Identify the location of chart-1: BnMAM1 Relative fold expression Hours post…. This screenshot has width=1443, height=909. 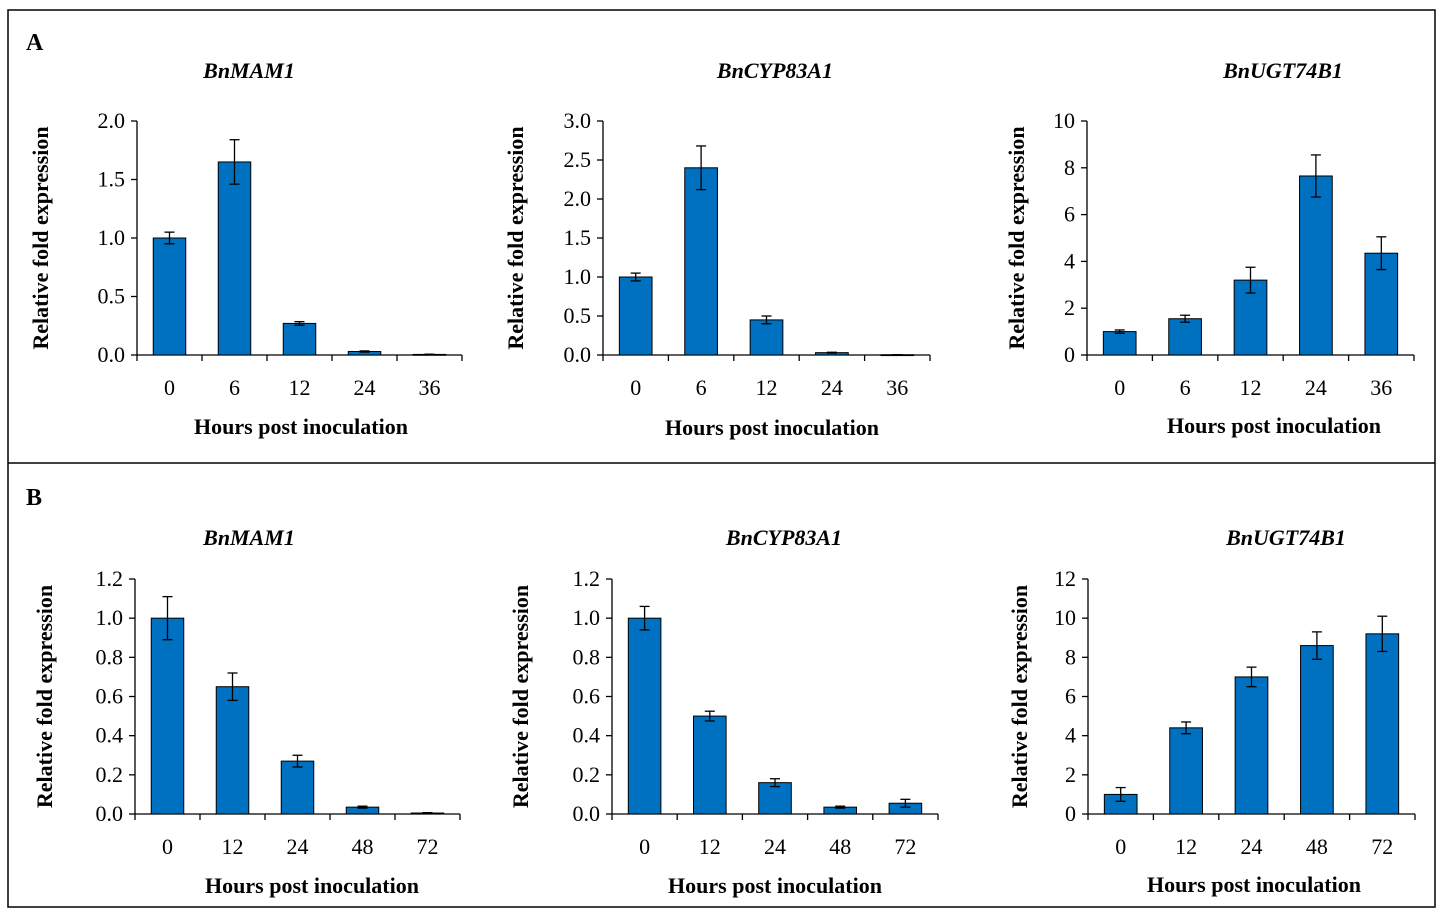
(245, 248).